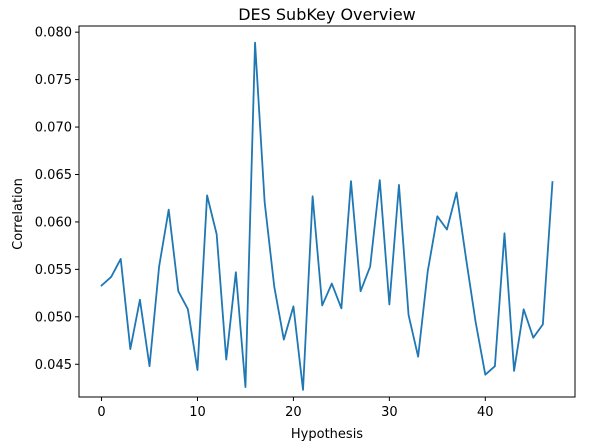  Describe the element at coordinates (327, 14) in the screenshot. I see `chart-title: DES SubKey Overview` at that location.